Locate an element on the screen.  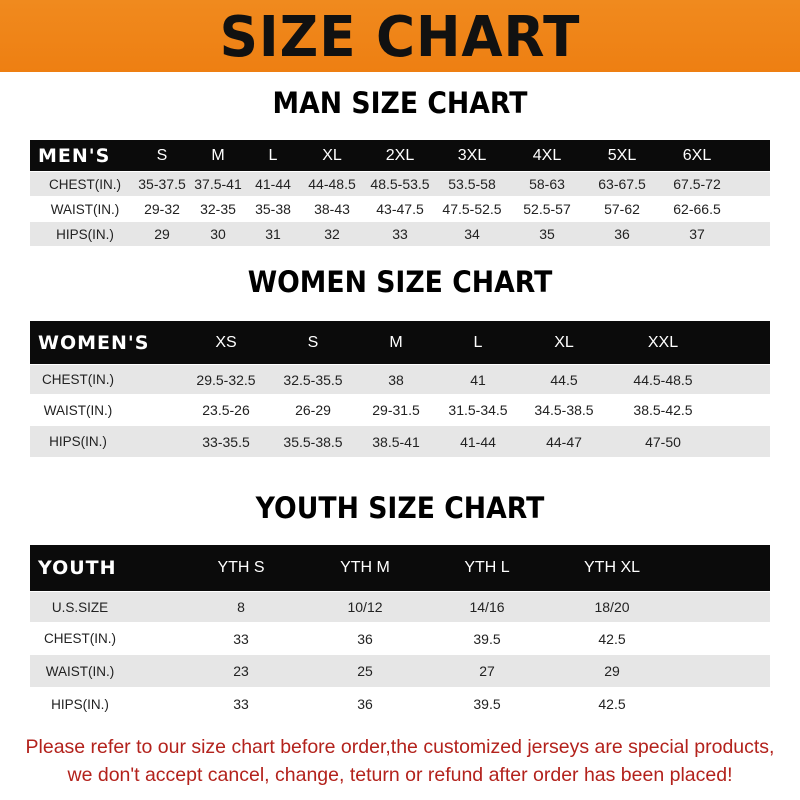
measure-value: 34.5-38.5 is located at coordinates (564, 410).